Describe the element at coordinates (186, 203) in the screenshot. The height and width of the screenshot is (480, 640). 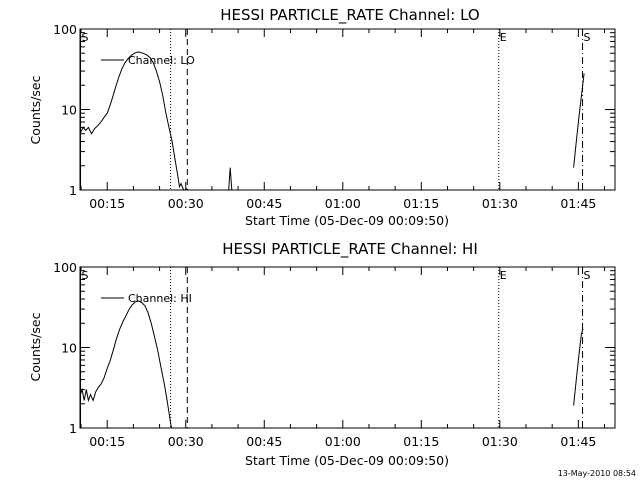
I see `x-tick-label-lo: 00:30` at that location.